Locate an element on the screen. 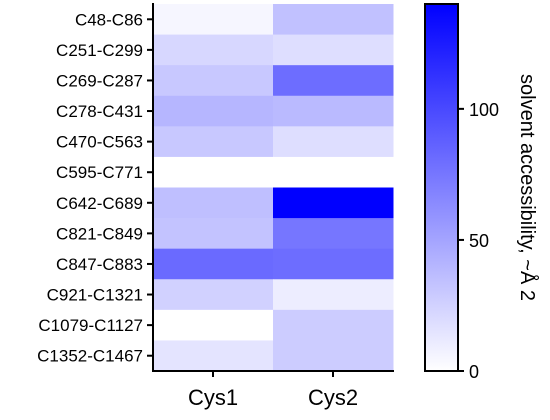  row-label-C269-C287: C269-C287 is located at coordinates (99, 80).